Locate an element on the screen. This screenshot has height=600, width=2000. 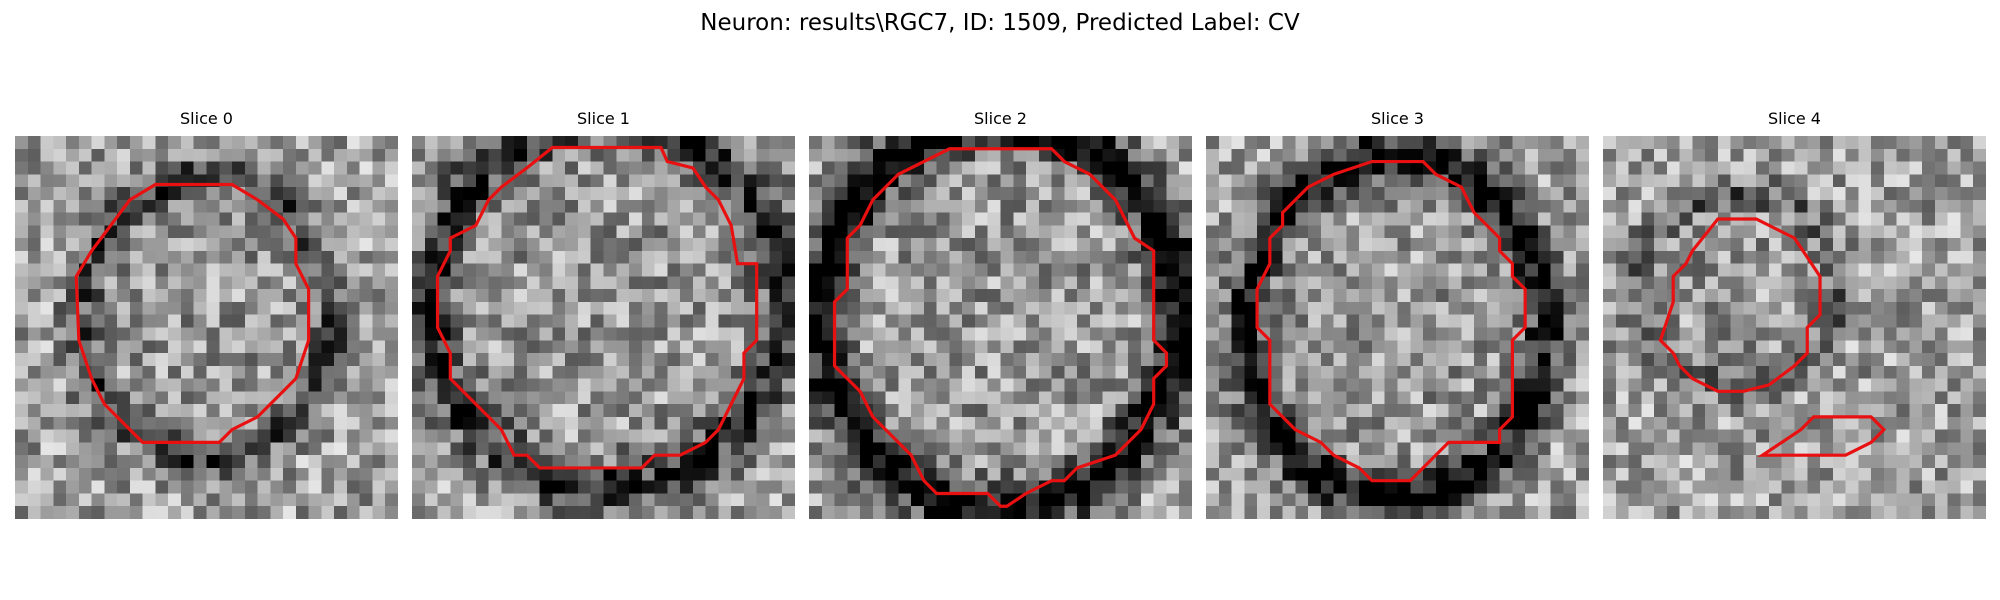
slice-panel: Slice 0 is located at coordinates (206, 312).